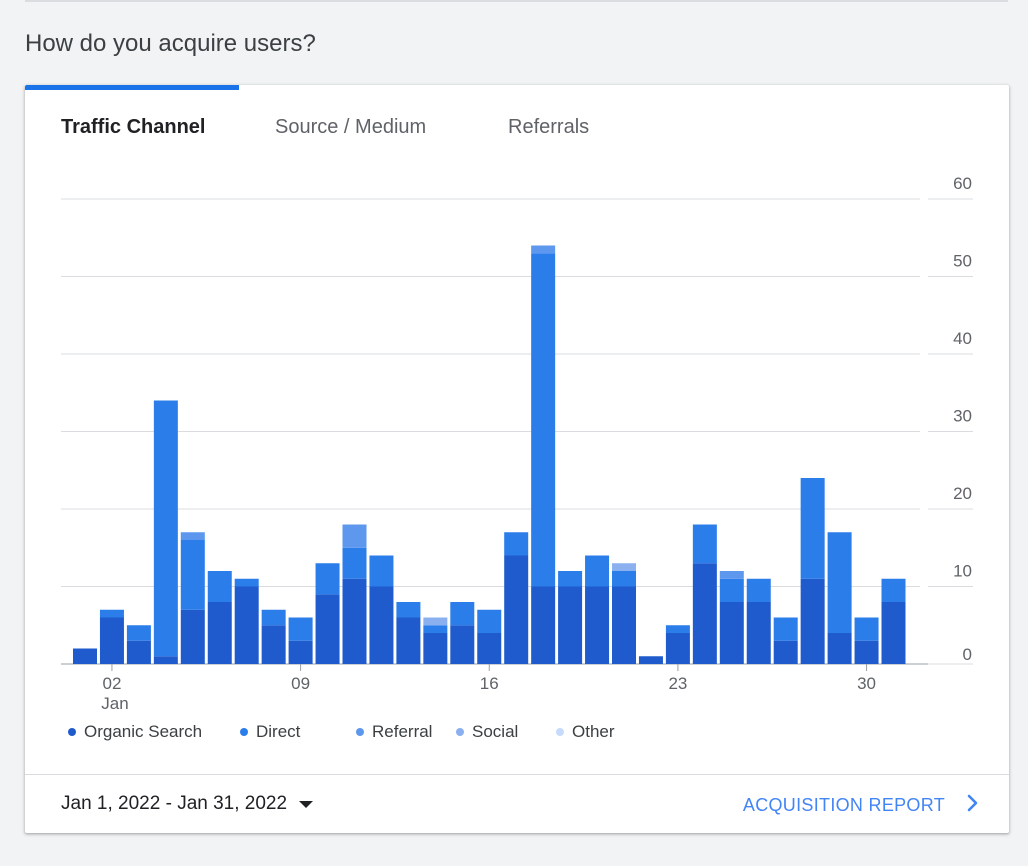  I want to click on y-tick-label: 10, so click(962, 571).